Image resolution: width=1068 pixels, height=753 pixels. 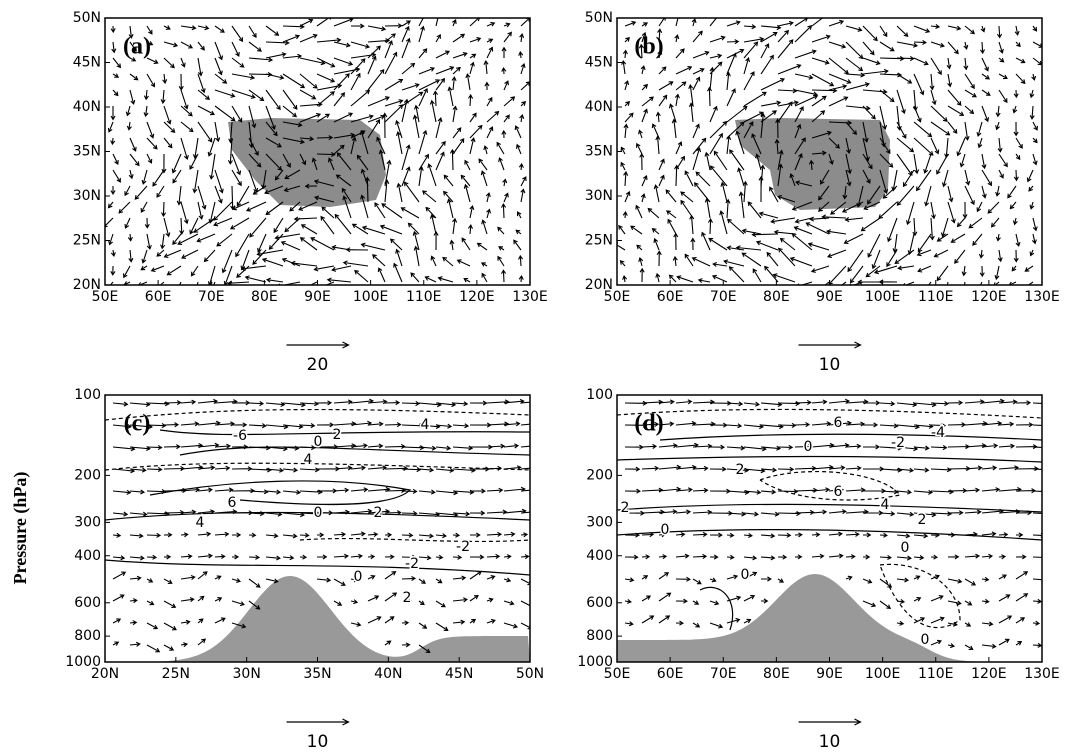 What do you see at coordinates (388, 674) in the screenshot?
I see `x-tick-label: 40N` at bounding box center [388, 674].